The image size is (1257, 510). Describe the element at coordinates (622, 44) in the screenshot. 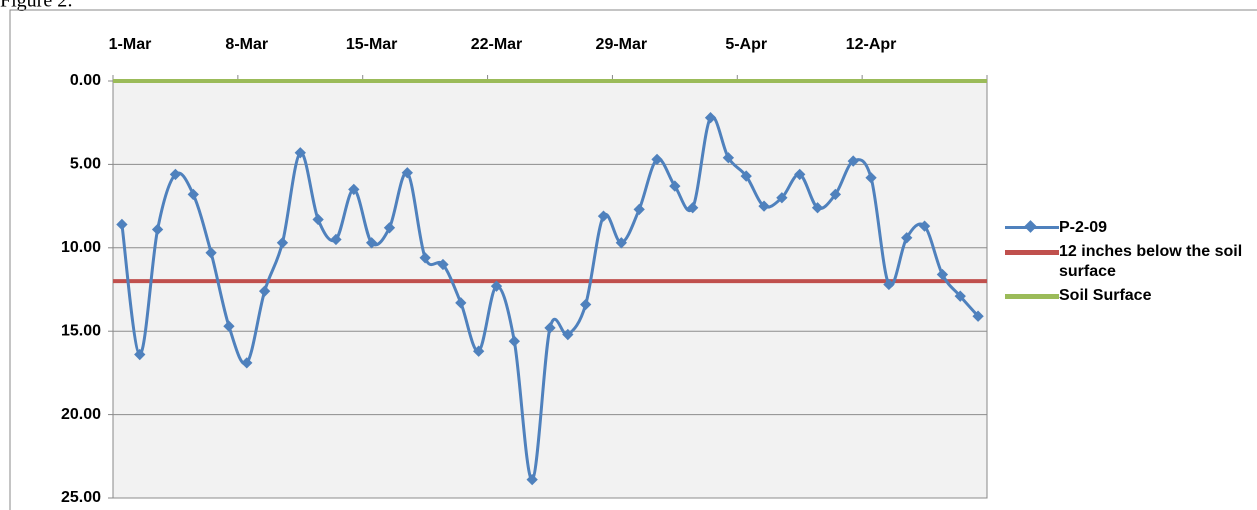

I see `x-tick-label: 29-Mar` at that location.